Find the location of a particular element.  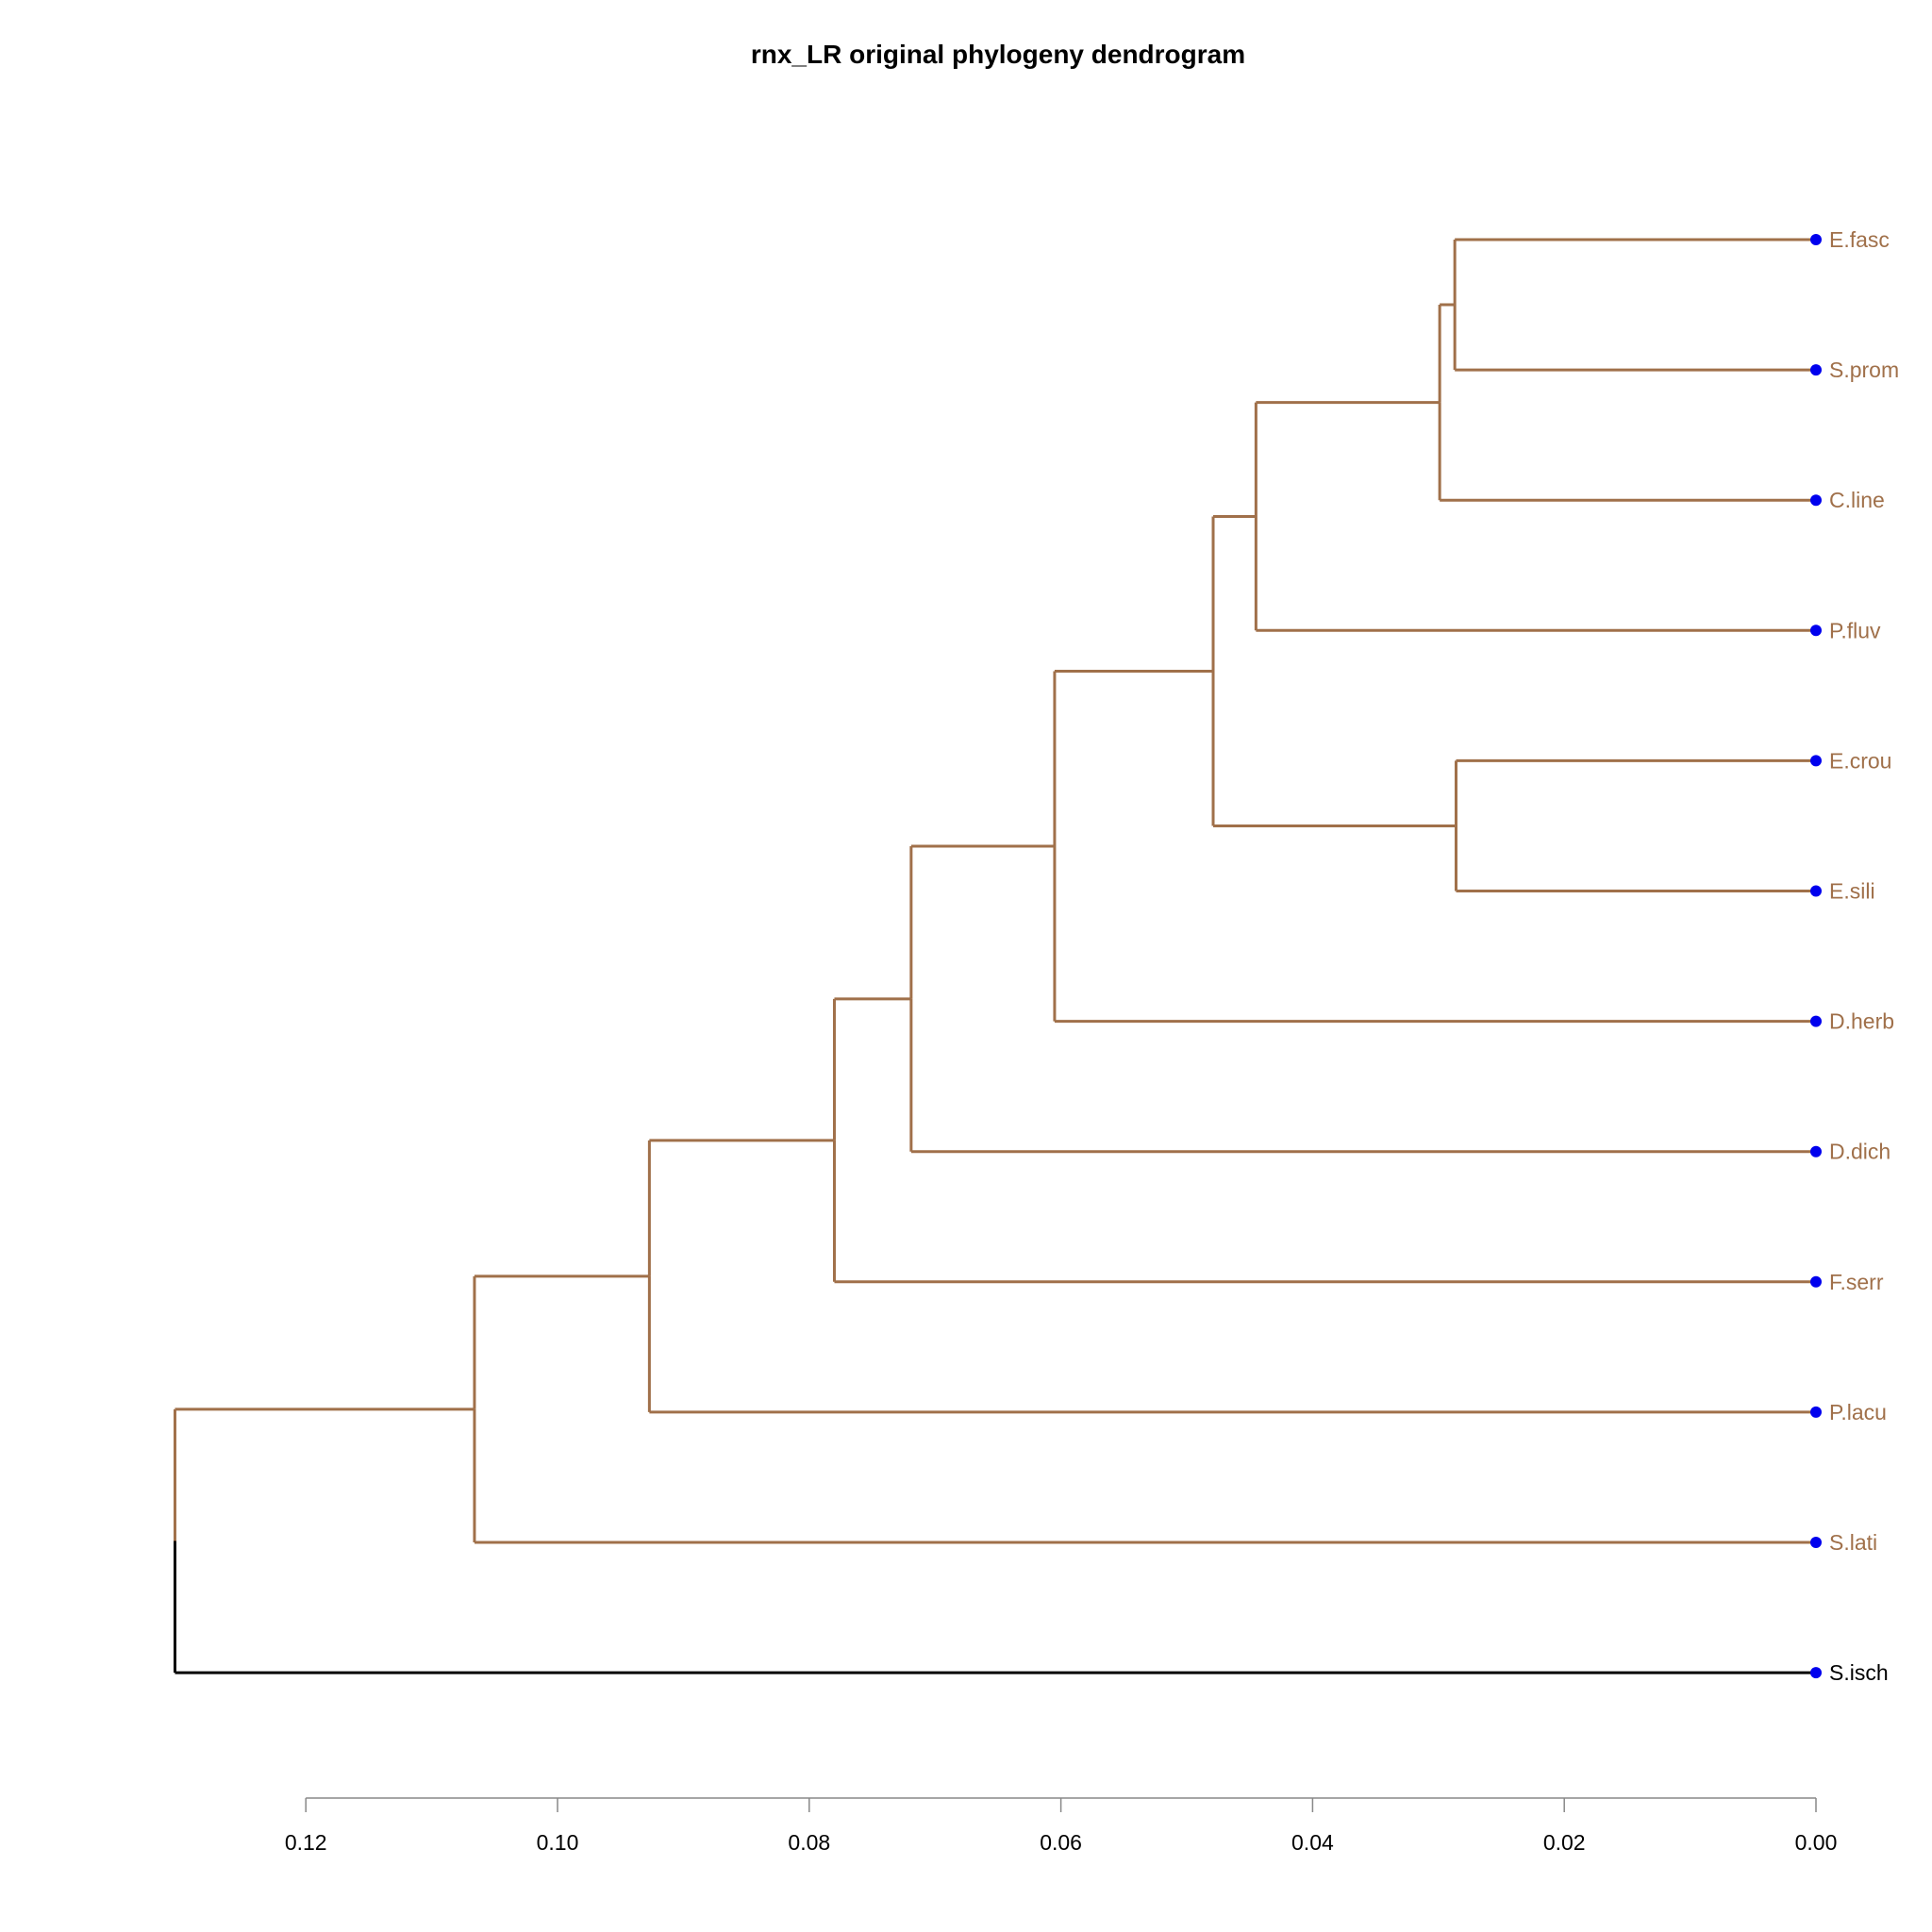

axis-tick-label: 0.10 is located at coordinates (558, 1843).